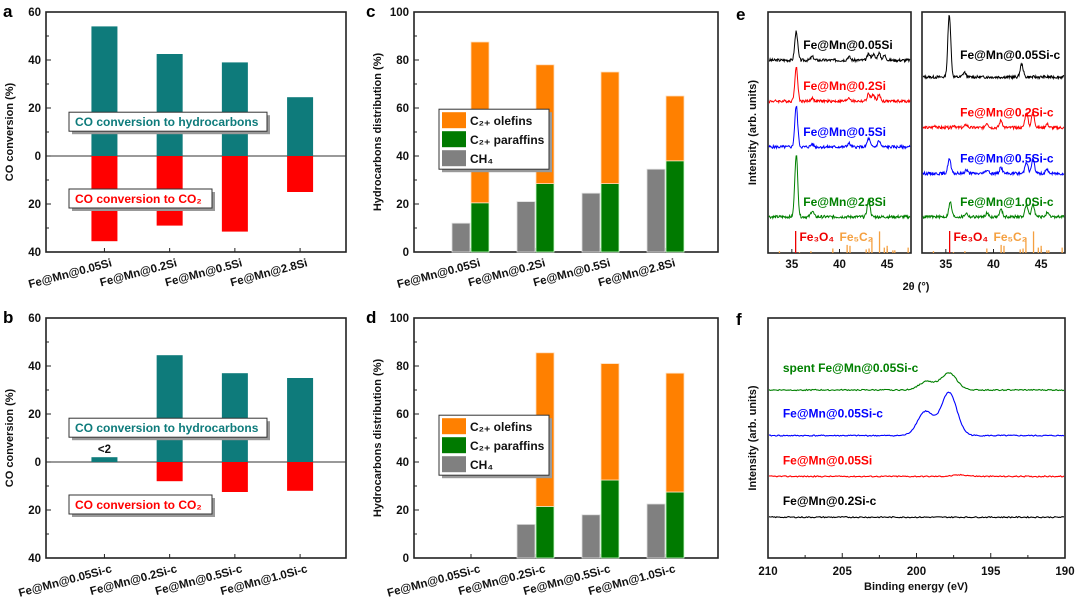 The image size is (1080, 612). What do you see at coordinates (1041, 265) in the screenshot?
I see `x-tick-label: 45` at bounding box center [1041, 265].